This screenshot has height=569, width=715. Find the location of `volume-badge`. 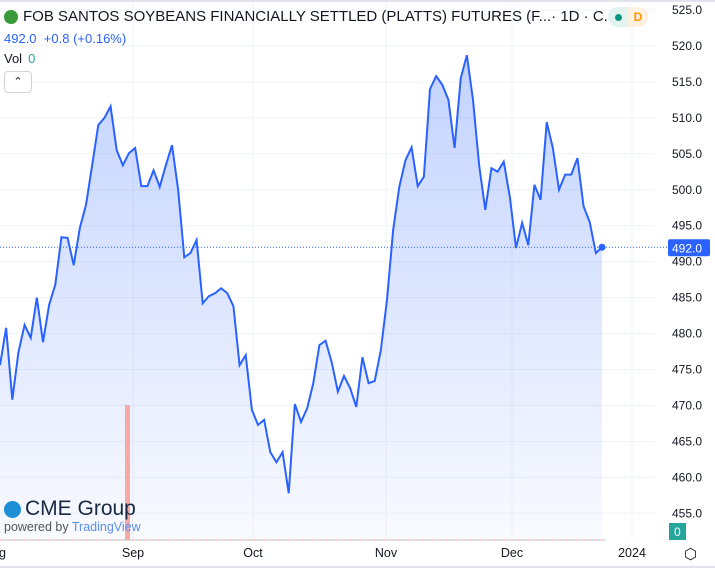

volume-badge is located at coordinates (677, 531).